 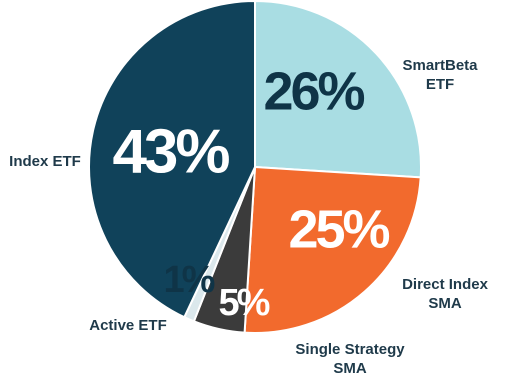 What do you see at coordinates (189, 280) in the screenshot?
I see `value-label: 1%` at bounding box center [189, 280].